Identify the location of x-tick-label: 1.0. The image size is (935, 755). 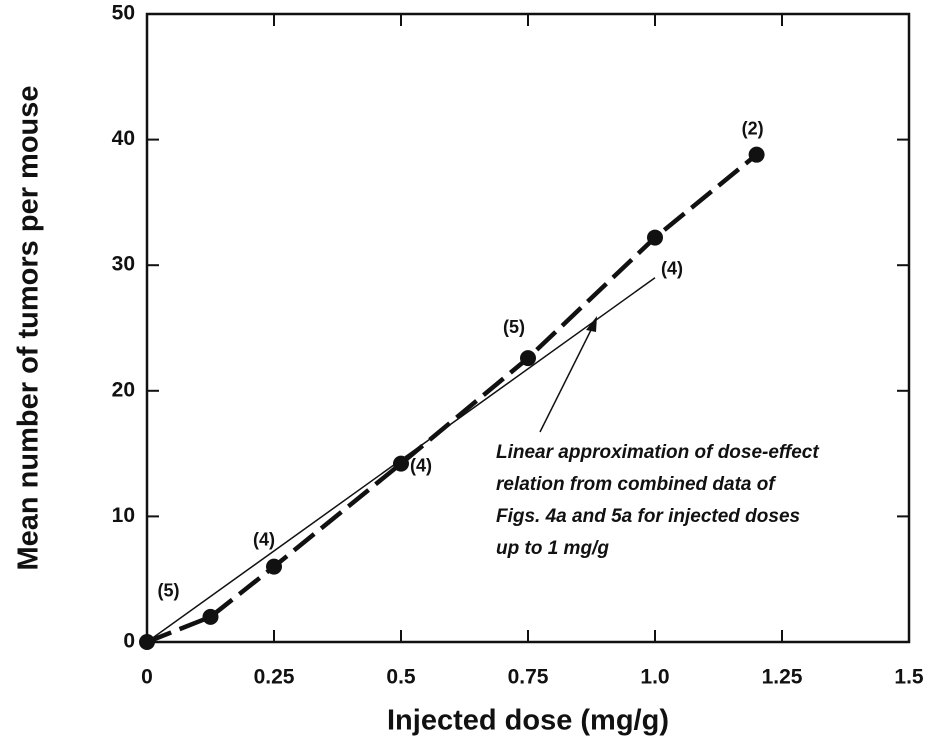
(654, 677).